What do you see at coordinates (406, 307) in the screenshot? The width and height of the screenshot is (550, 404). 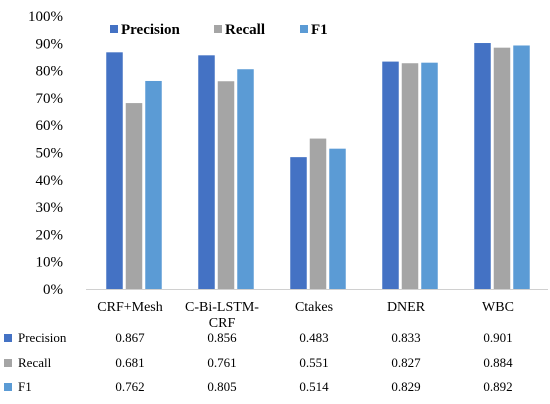 I see `x-category-label: DNER` at bounding box center [406, 307].